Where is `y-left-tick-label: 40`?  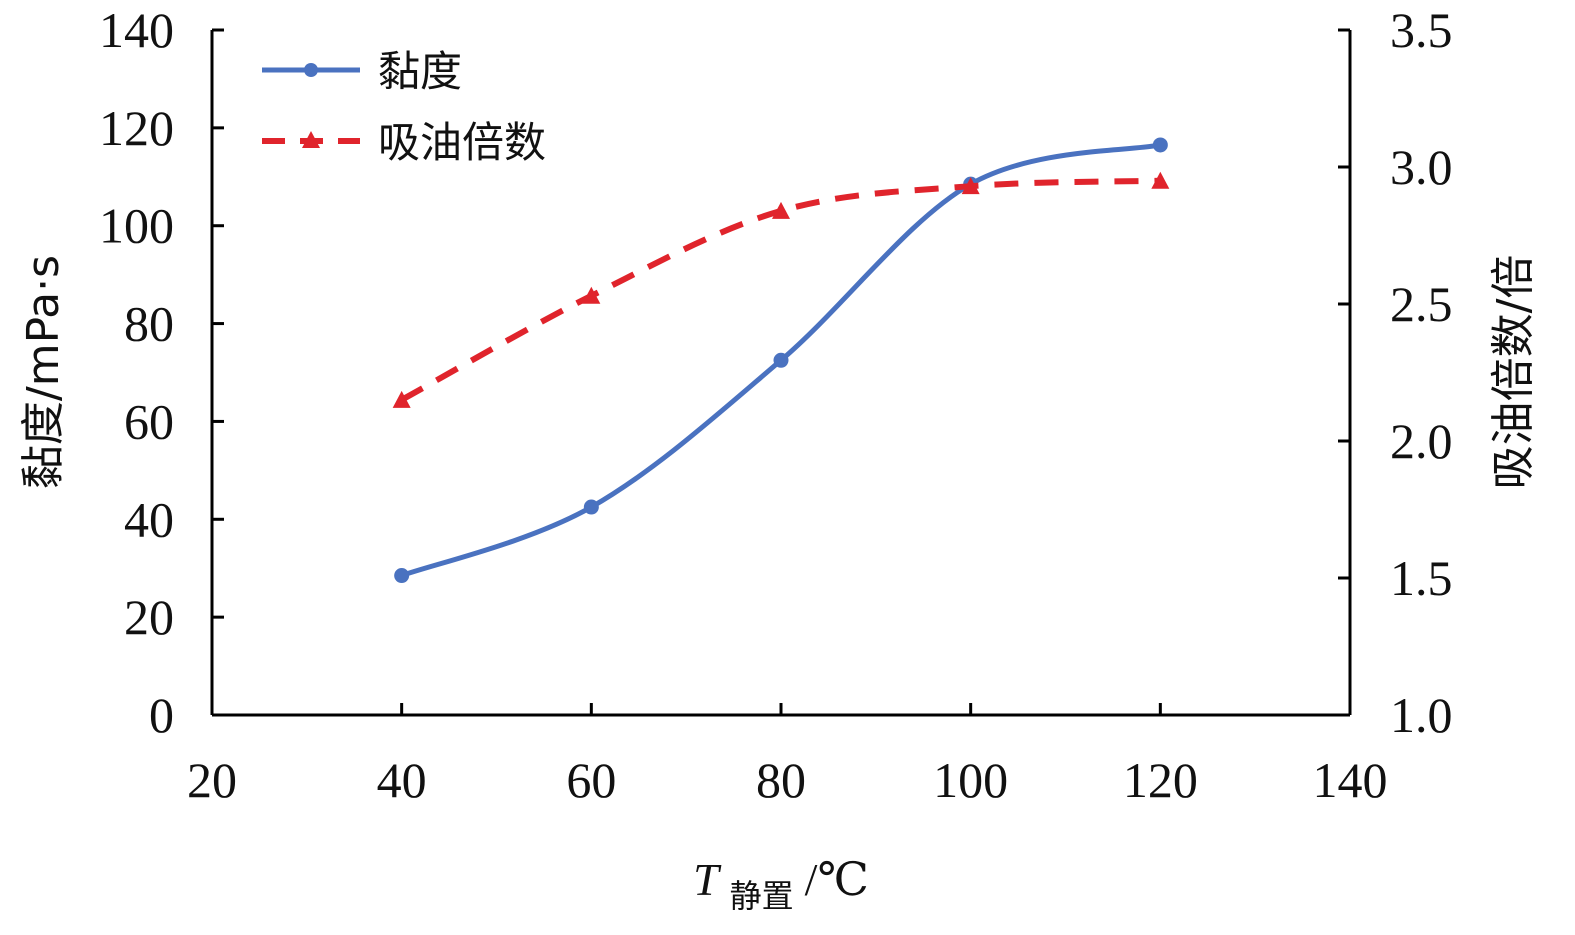
y-left-tick-label: 40 is located at coordinates (149, 519).